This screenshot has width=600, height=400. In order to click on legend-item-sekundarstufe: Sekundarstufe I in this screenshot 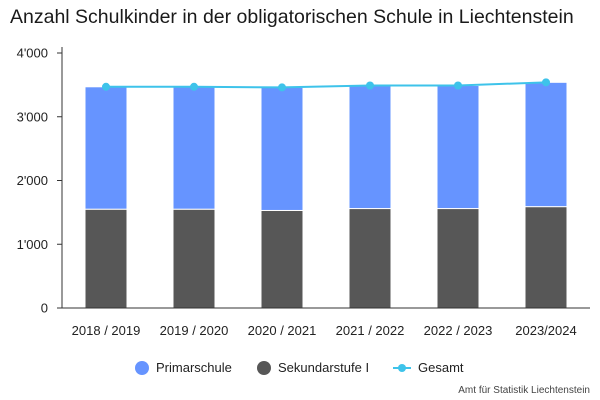, I will do `click(313, 367)`.